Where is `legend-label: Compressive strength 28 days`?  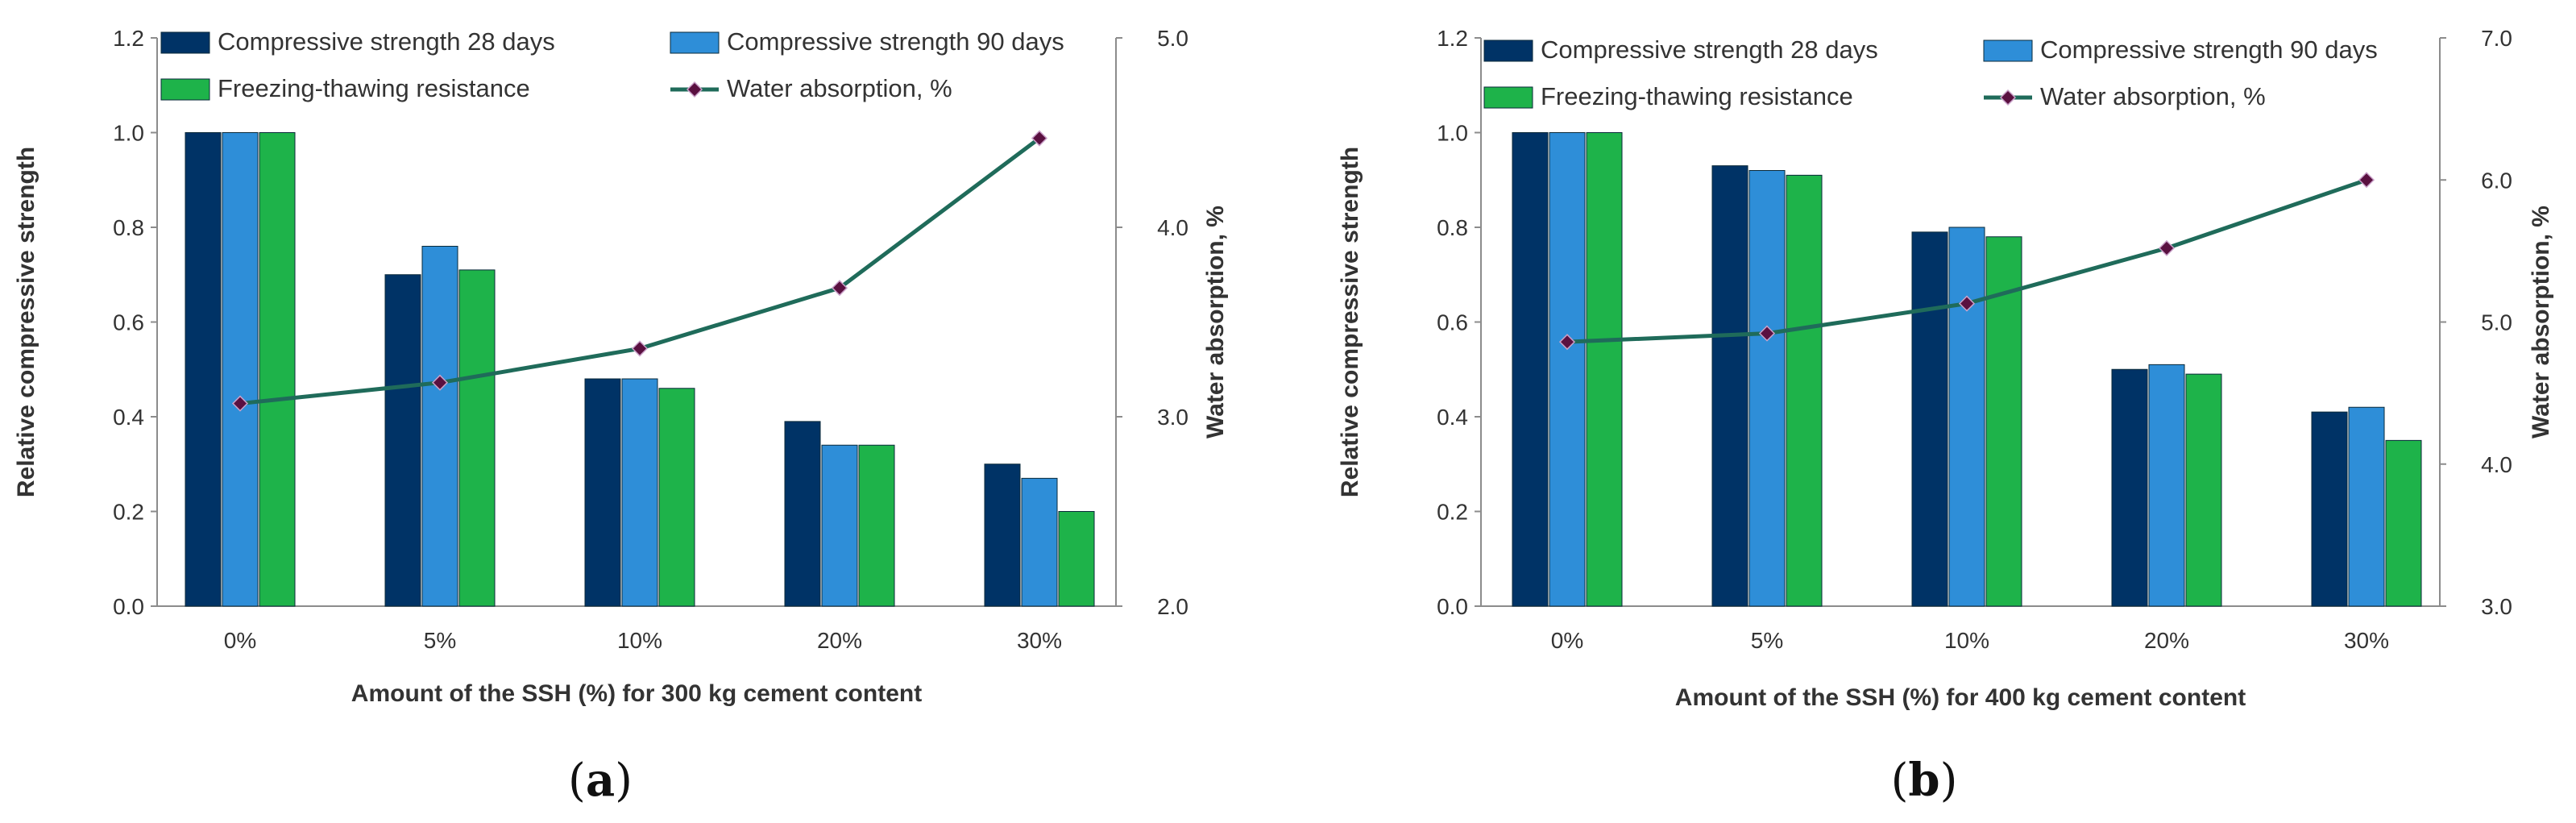
legend-label: Compressive strength 28 days is located at coordinates (386, 42).